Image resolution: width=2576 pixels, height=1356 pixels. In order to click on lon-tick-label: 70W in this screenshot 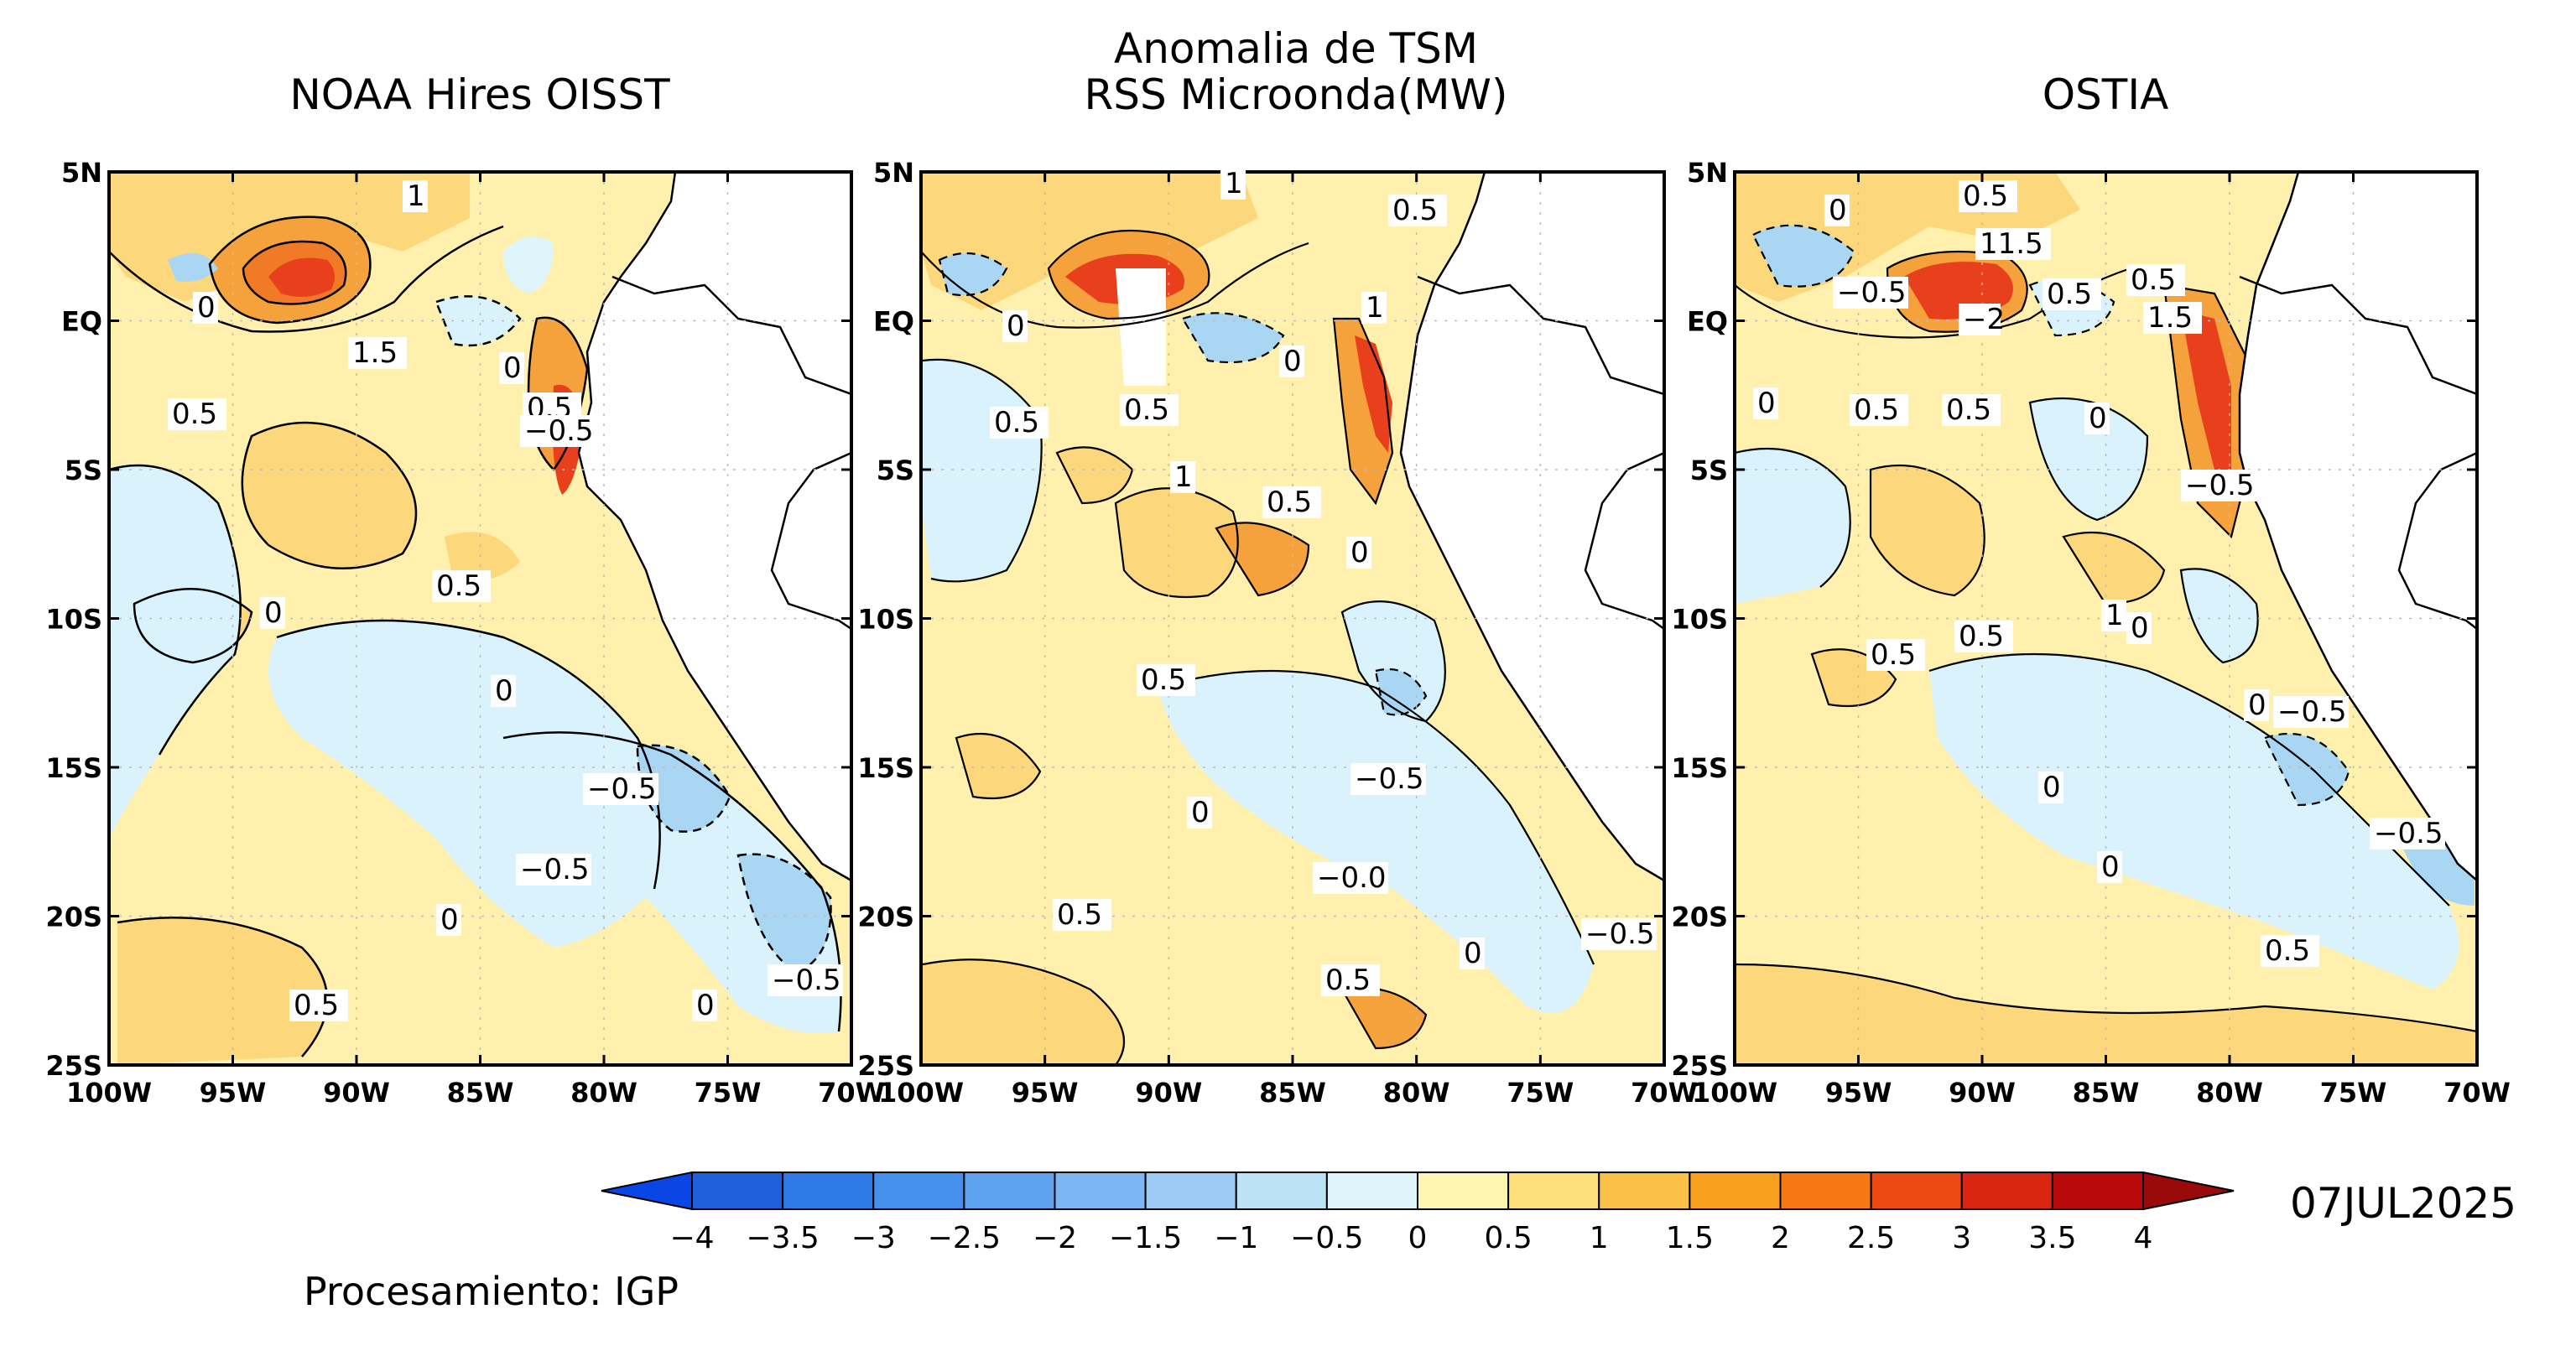, I will do `click(851, 1093)`.